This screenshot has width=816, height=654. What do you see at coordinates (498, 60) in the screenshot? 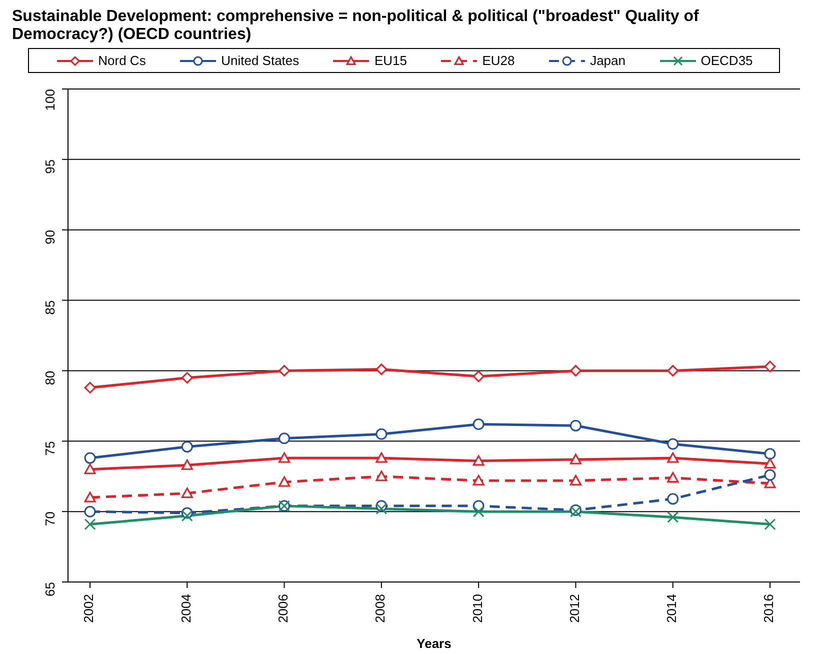
I see `legend-label: EU28` at bounding box center [498, 60].